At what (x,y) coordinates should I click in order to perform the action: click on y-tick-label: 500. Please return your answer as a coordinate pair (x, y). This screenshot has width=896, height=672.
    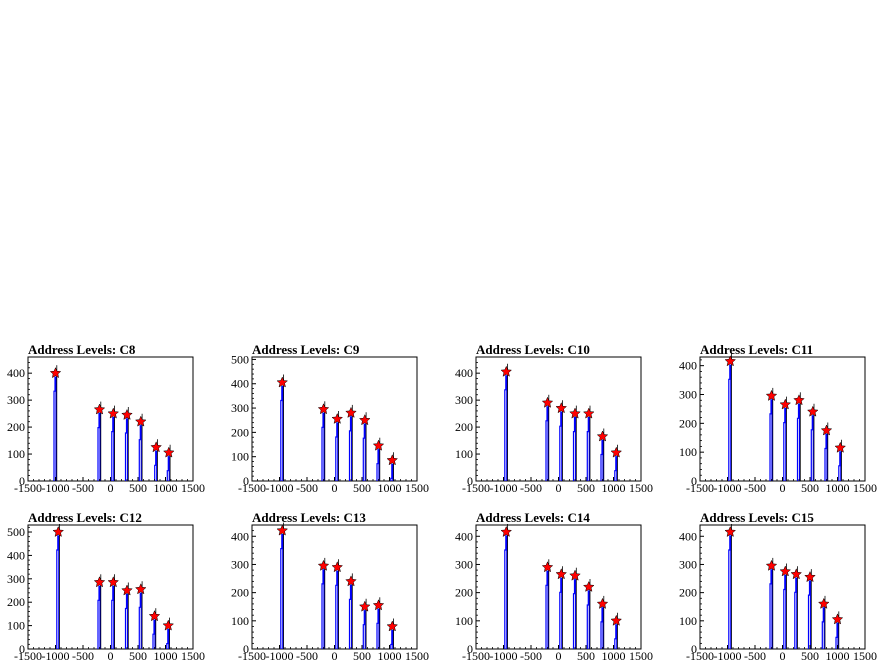
    Looking at the image, I should click on (16, 532).